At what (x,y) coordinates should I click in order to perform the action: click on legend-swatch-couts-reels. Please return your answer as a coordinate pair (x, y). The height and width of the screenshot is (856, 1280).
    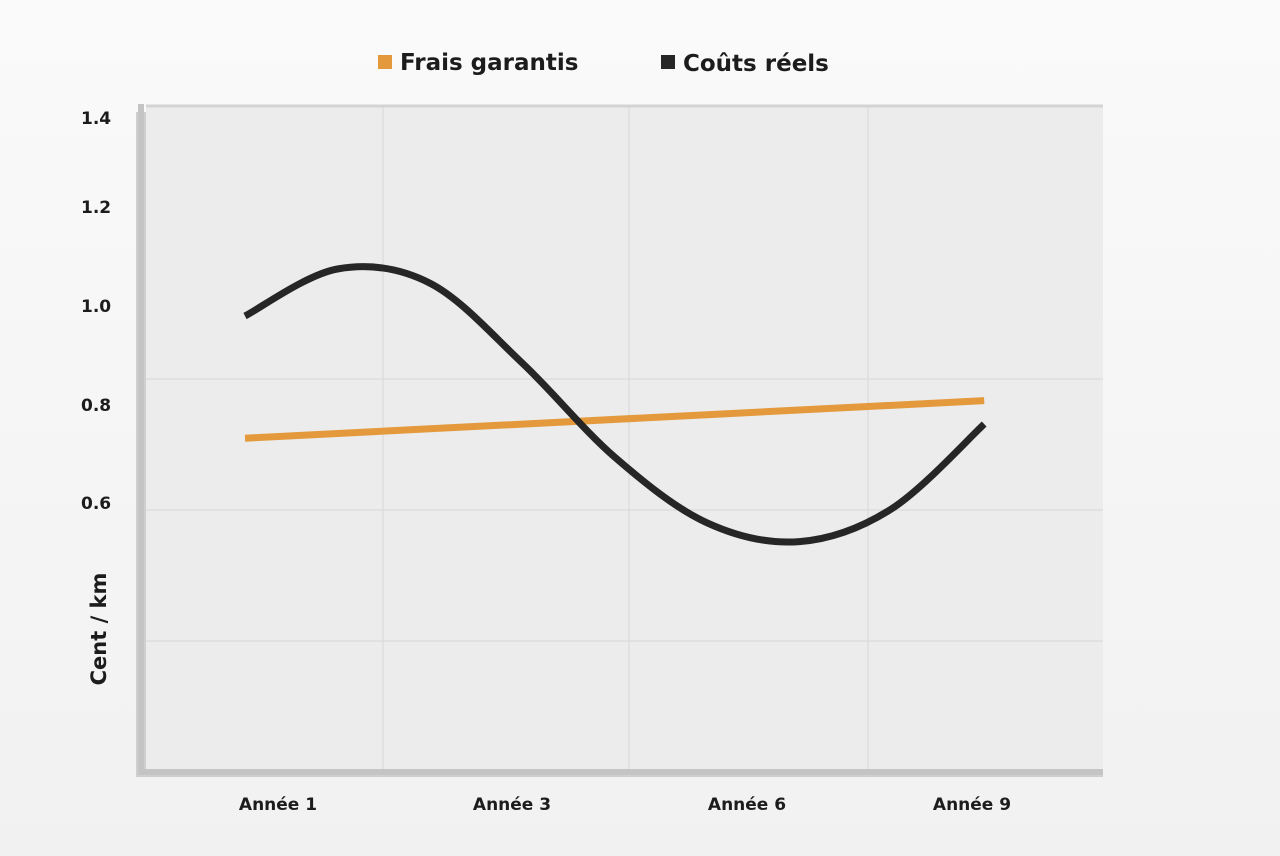
    Looking at the image, I should click on (668, 62).